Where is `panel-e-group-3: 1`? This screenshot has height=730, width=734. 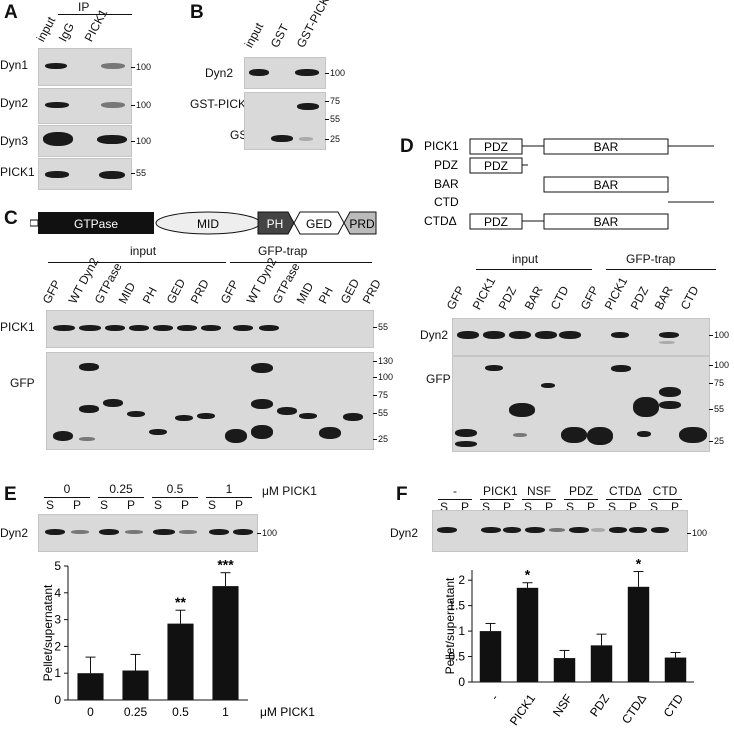
panel-e-group-3: 1 is located at coordinates (229, 489).